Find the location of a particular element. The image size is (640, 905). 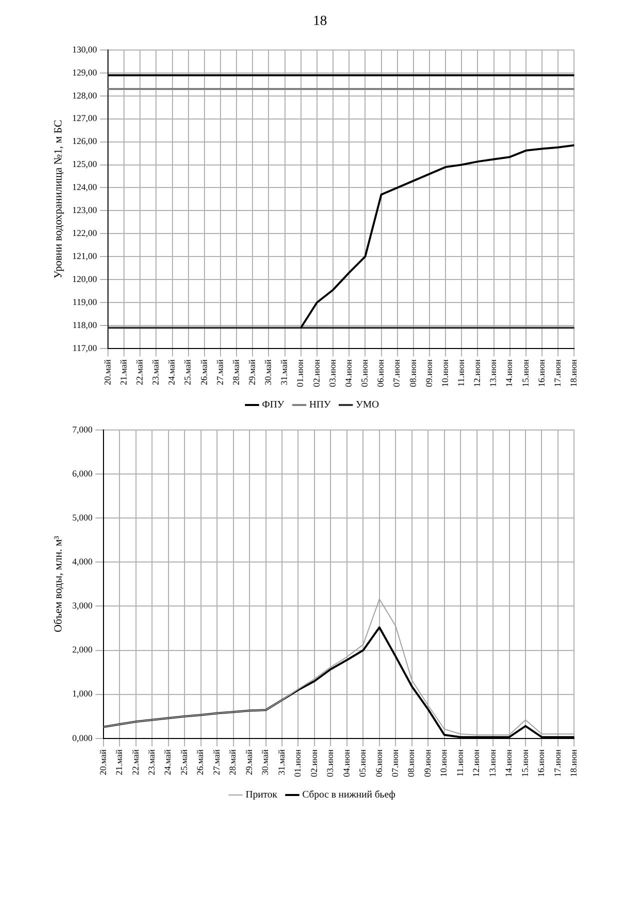

y-tick-label: 129,00 is located at coordinates (85, 72).